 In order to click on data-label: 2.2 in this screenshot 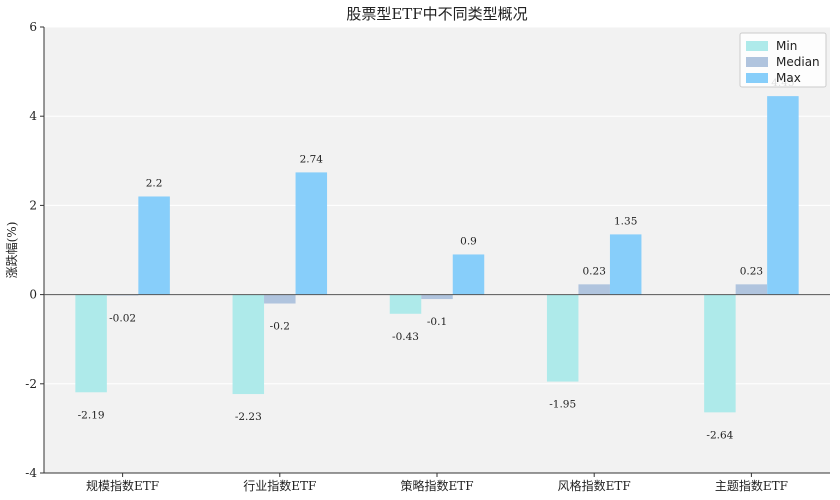, I will do `click(154, 183)`.